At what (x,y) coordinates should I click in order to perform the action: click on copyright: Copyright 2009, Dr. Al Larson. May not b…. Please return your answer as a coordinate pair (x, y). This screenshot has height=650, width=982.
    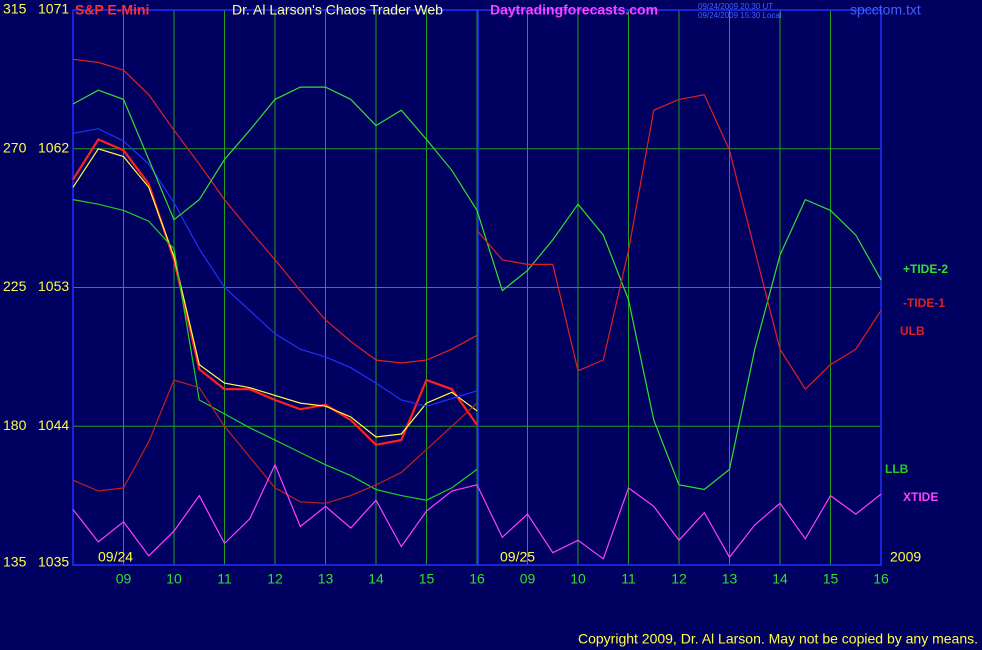
    Looking at the image, I should click on (778, 639).